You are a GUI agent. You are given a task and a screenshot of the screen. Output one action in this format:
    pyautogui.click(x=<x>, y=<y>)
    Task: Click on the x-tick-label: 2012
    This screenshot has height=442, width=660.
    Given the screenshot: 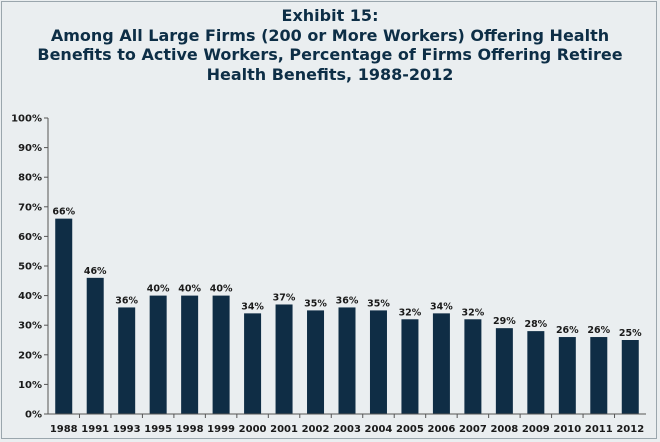 What is the action you would take?
    pyautogui.click(x=630, y=429)
    